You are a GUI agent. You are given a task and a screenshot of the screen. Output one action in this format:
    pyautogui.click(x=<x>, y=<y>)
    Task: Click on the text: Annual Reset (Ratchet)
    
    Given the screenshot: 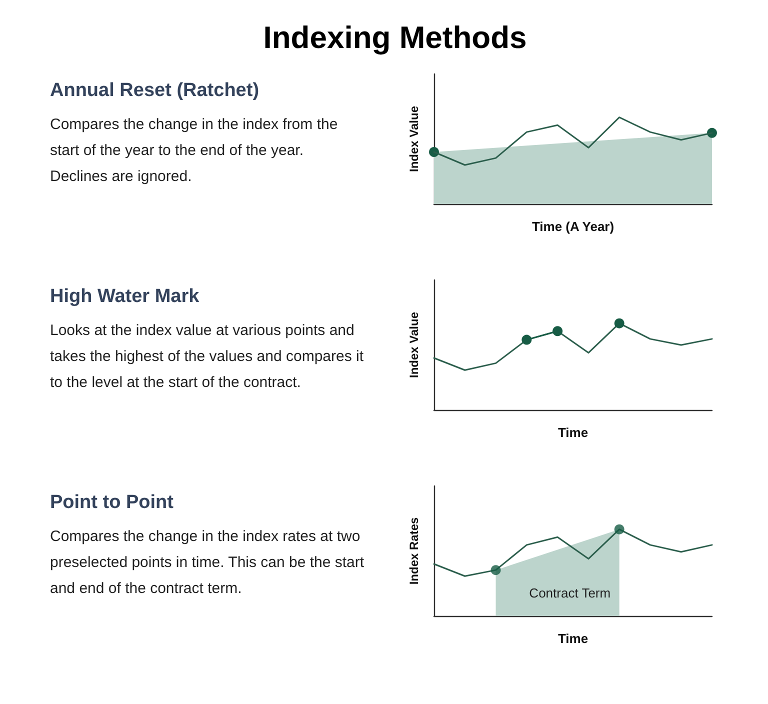 What is the action you would take?
    pyautogui.click(x=155, y=91)
    